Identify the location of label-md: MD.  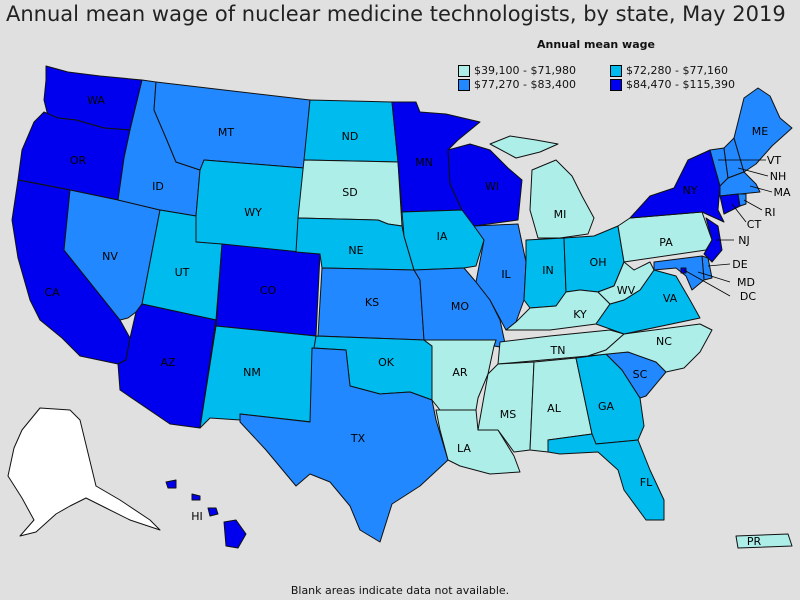
(746, 282).